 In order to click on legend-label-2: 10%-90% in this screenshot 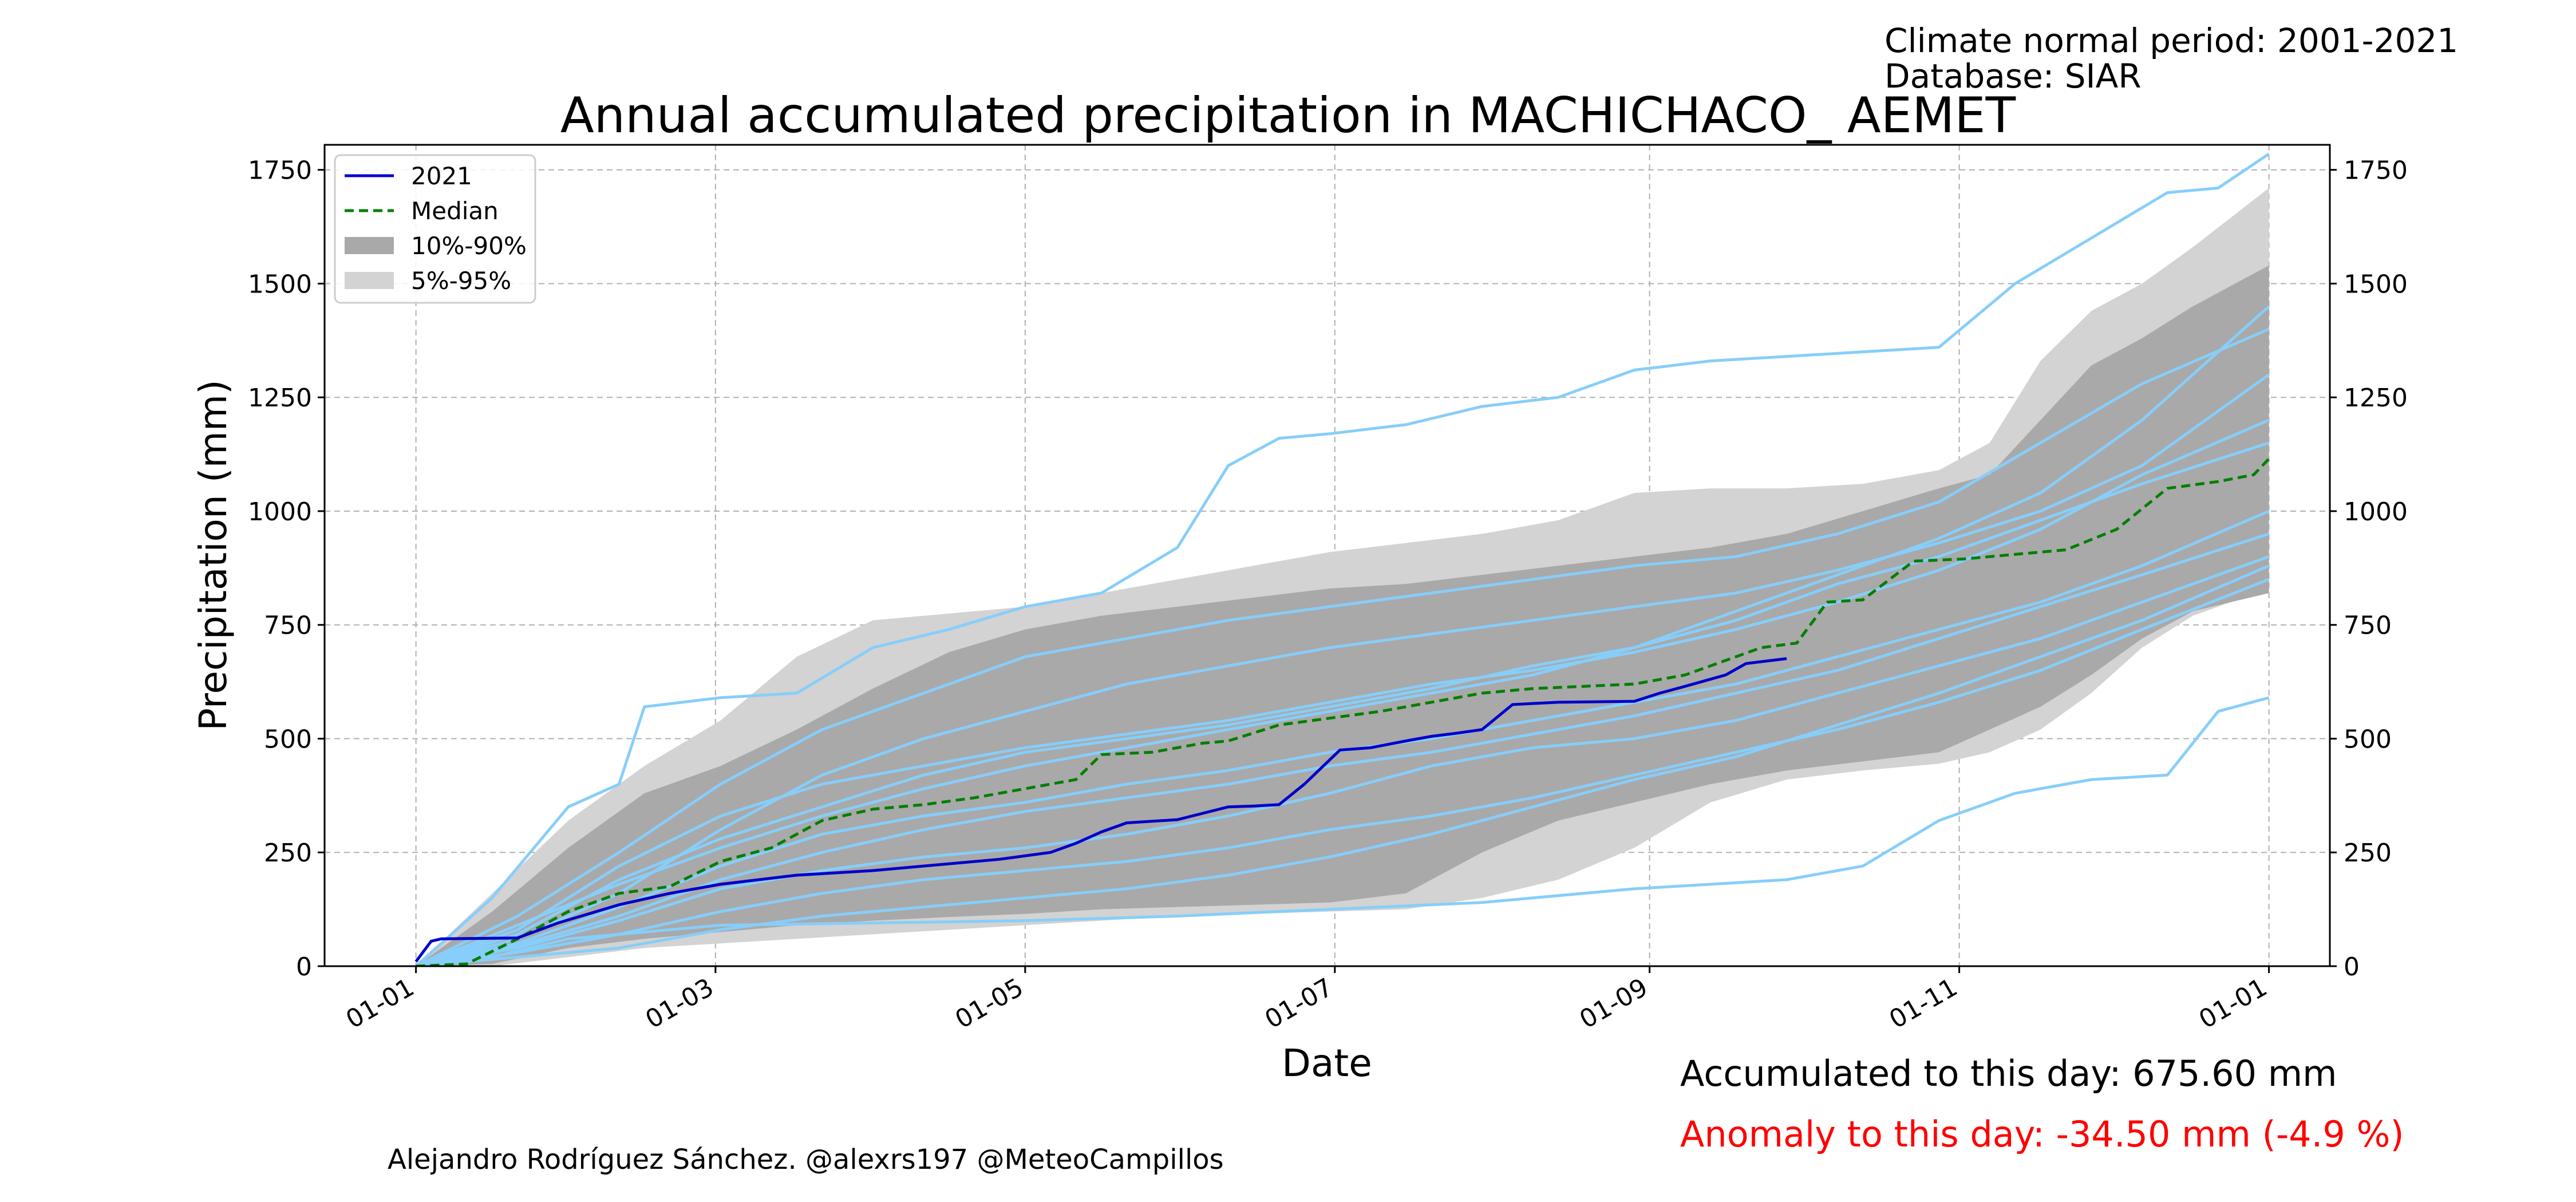, I will do `click(469, 246)`.